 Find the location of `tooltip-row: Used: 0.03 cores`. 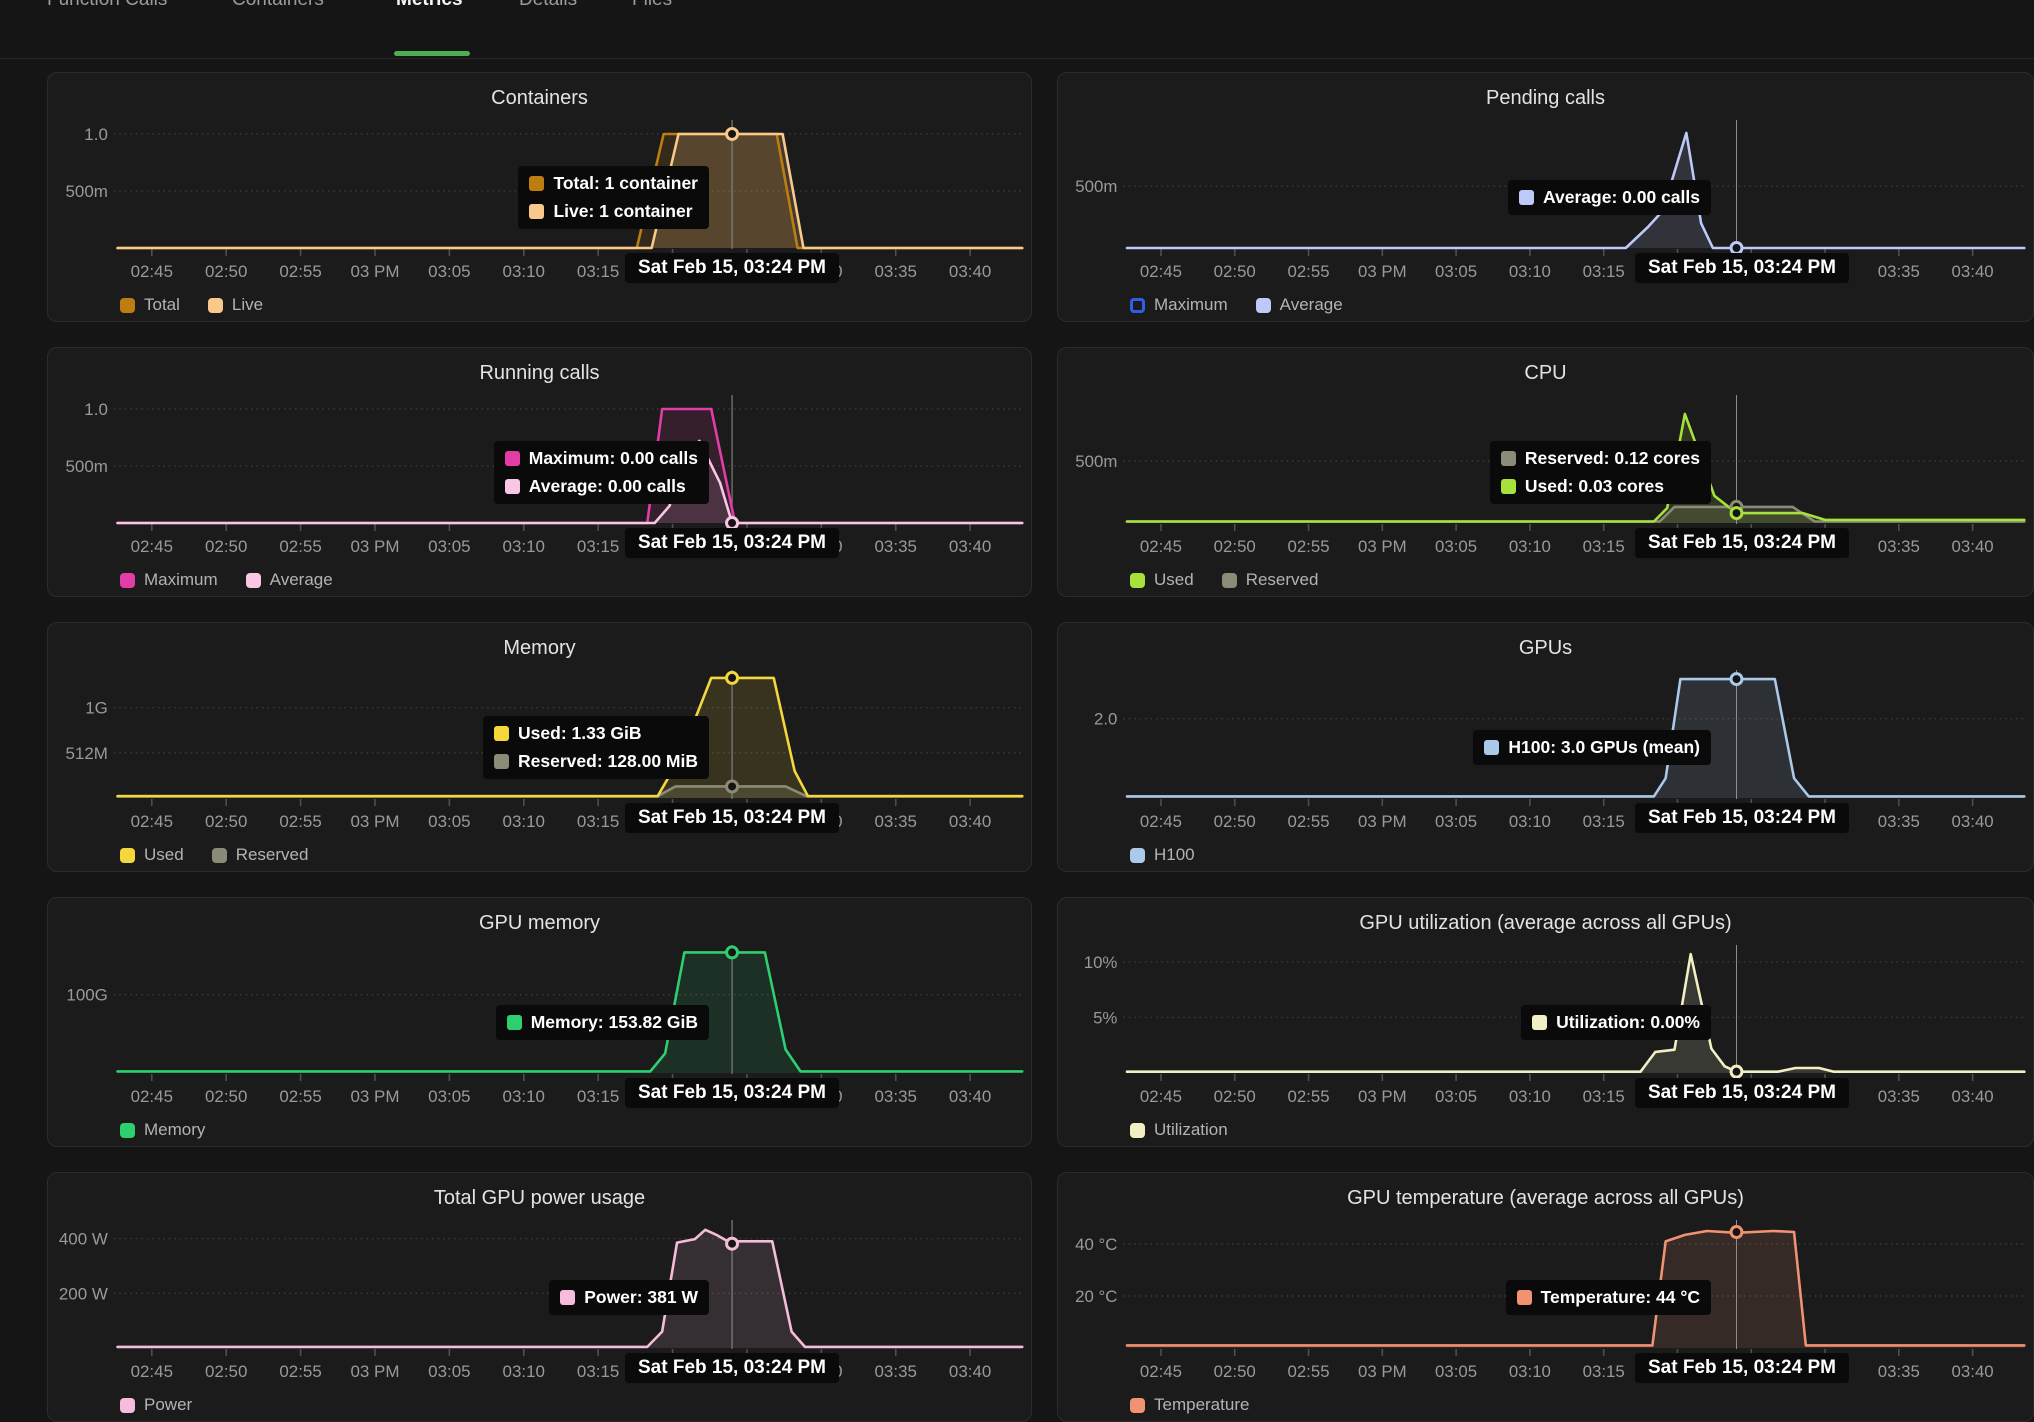

tooltip-row: Used: 0.03 cores is located at coordinates (1600, 486).